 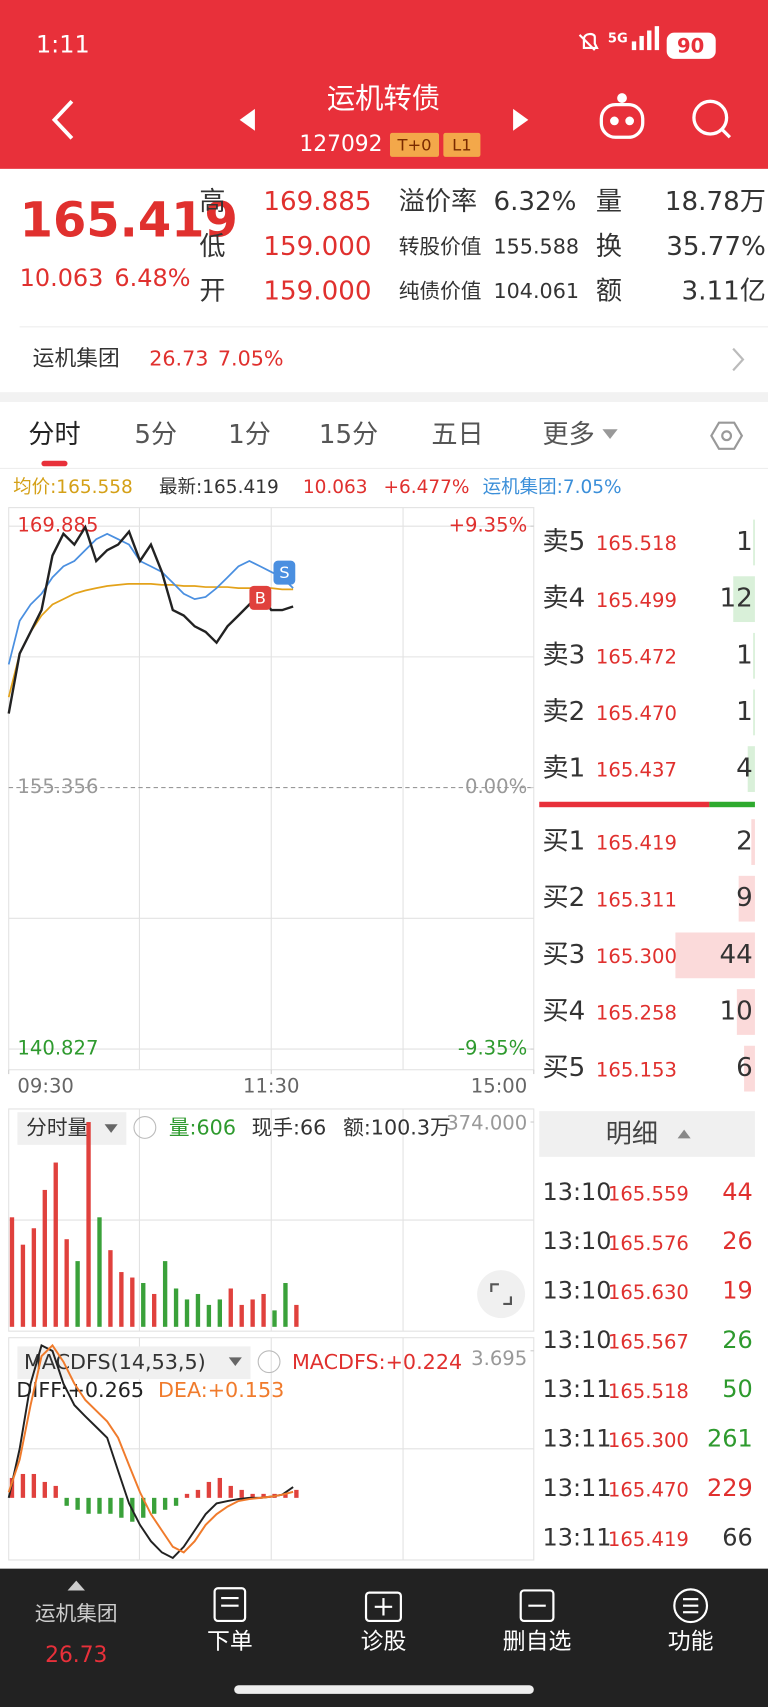 What do you see at coordinates (737, 1537) in the screenshot?
I see `trade-qty: 66` at bounding box center [737, 1537].